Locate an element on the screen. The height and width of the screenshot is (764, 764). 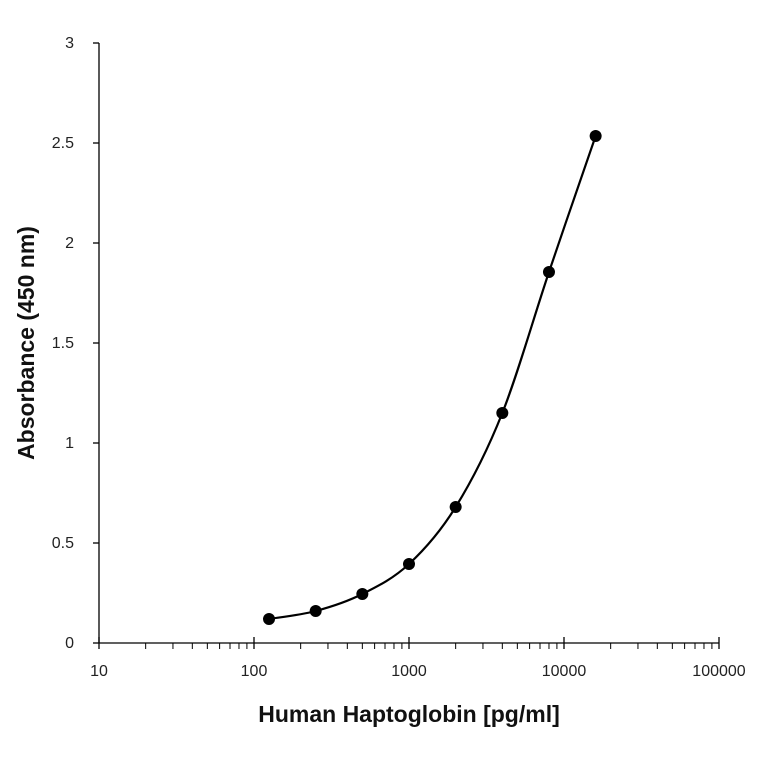
x-tick-label: 100 is located at coordinates (254, 671).